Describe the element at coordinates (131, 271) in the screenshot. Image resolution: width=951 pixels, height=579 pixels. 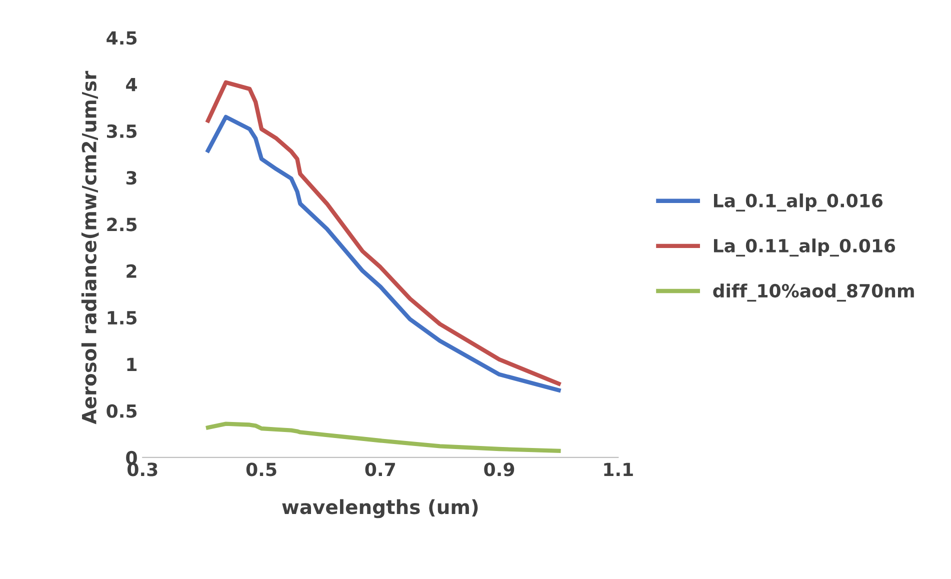
I see `y-tick-label: 2` at that location.